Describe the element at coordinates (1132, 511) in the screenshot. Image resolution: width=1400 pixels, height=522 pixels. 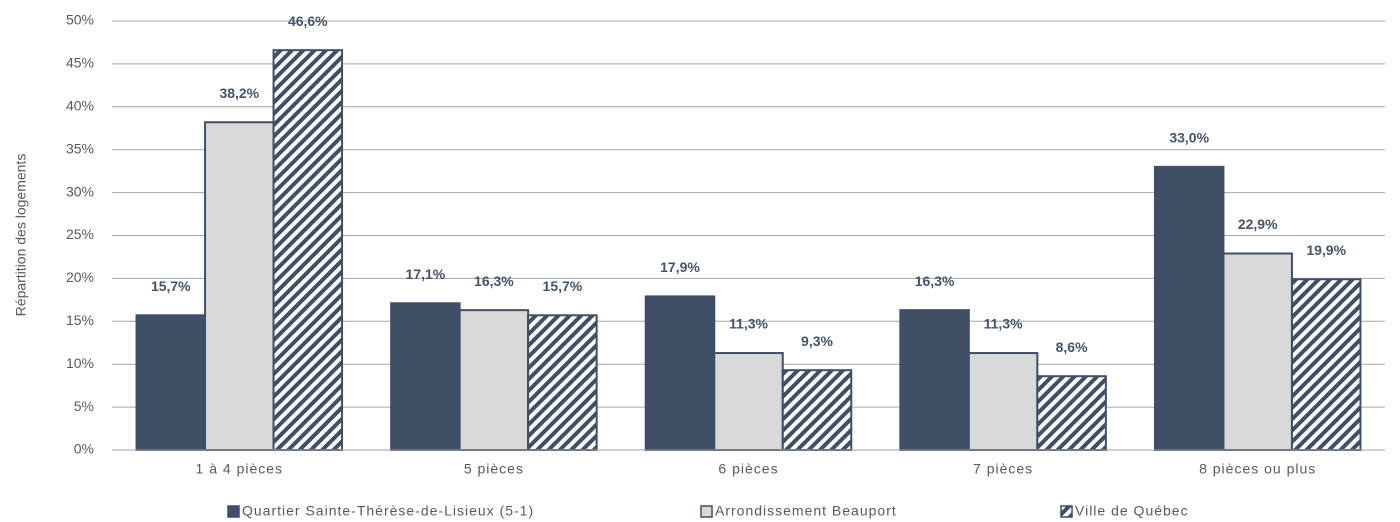
I see `legend-label: Ville de Québec` at that location.